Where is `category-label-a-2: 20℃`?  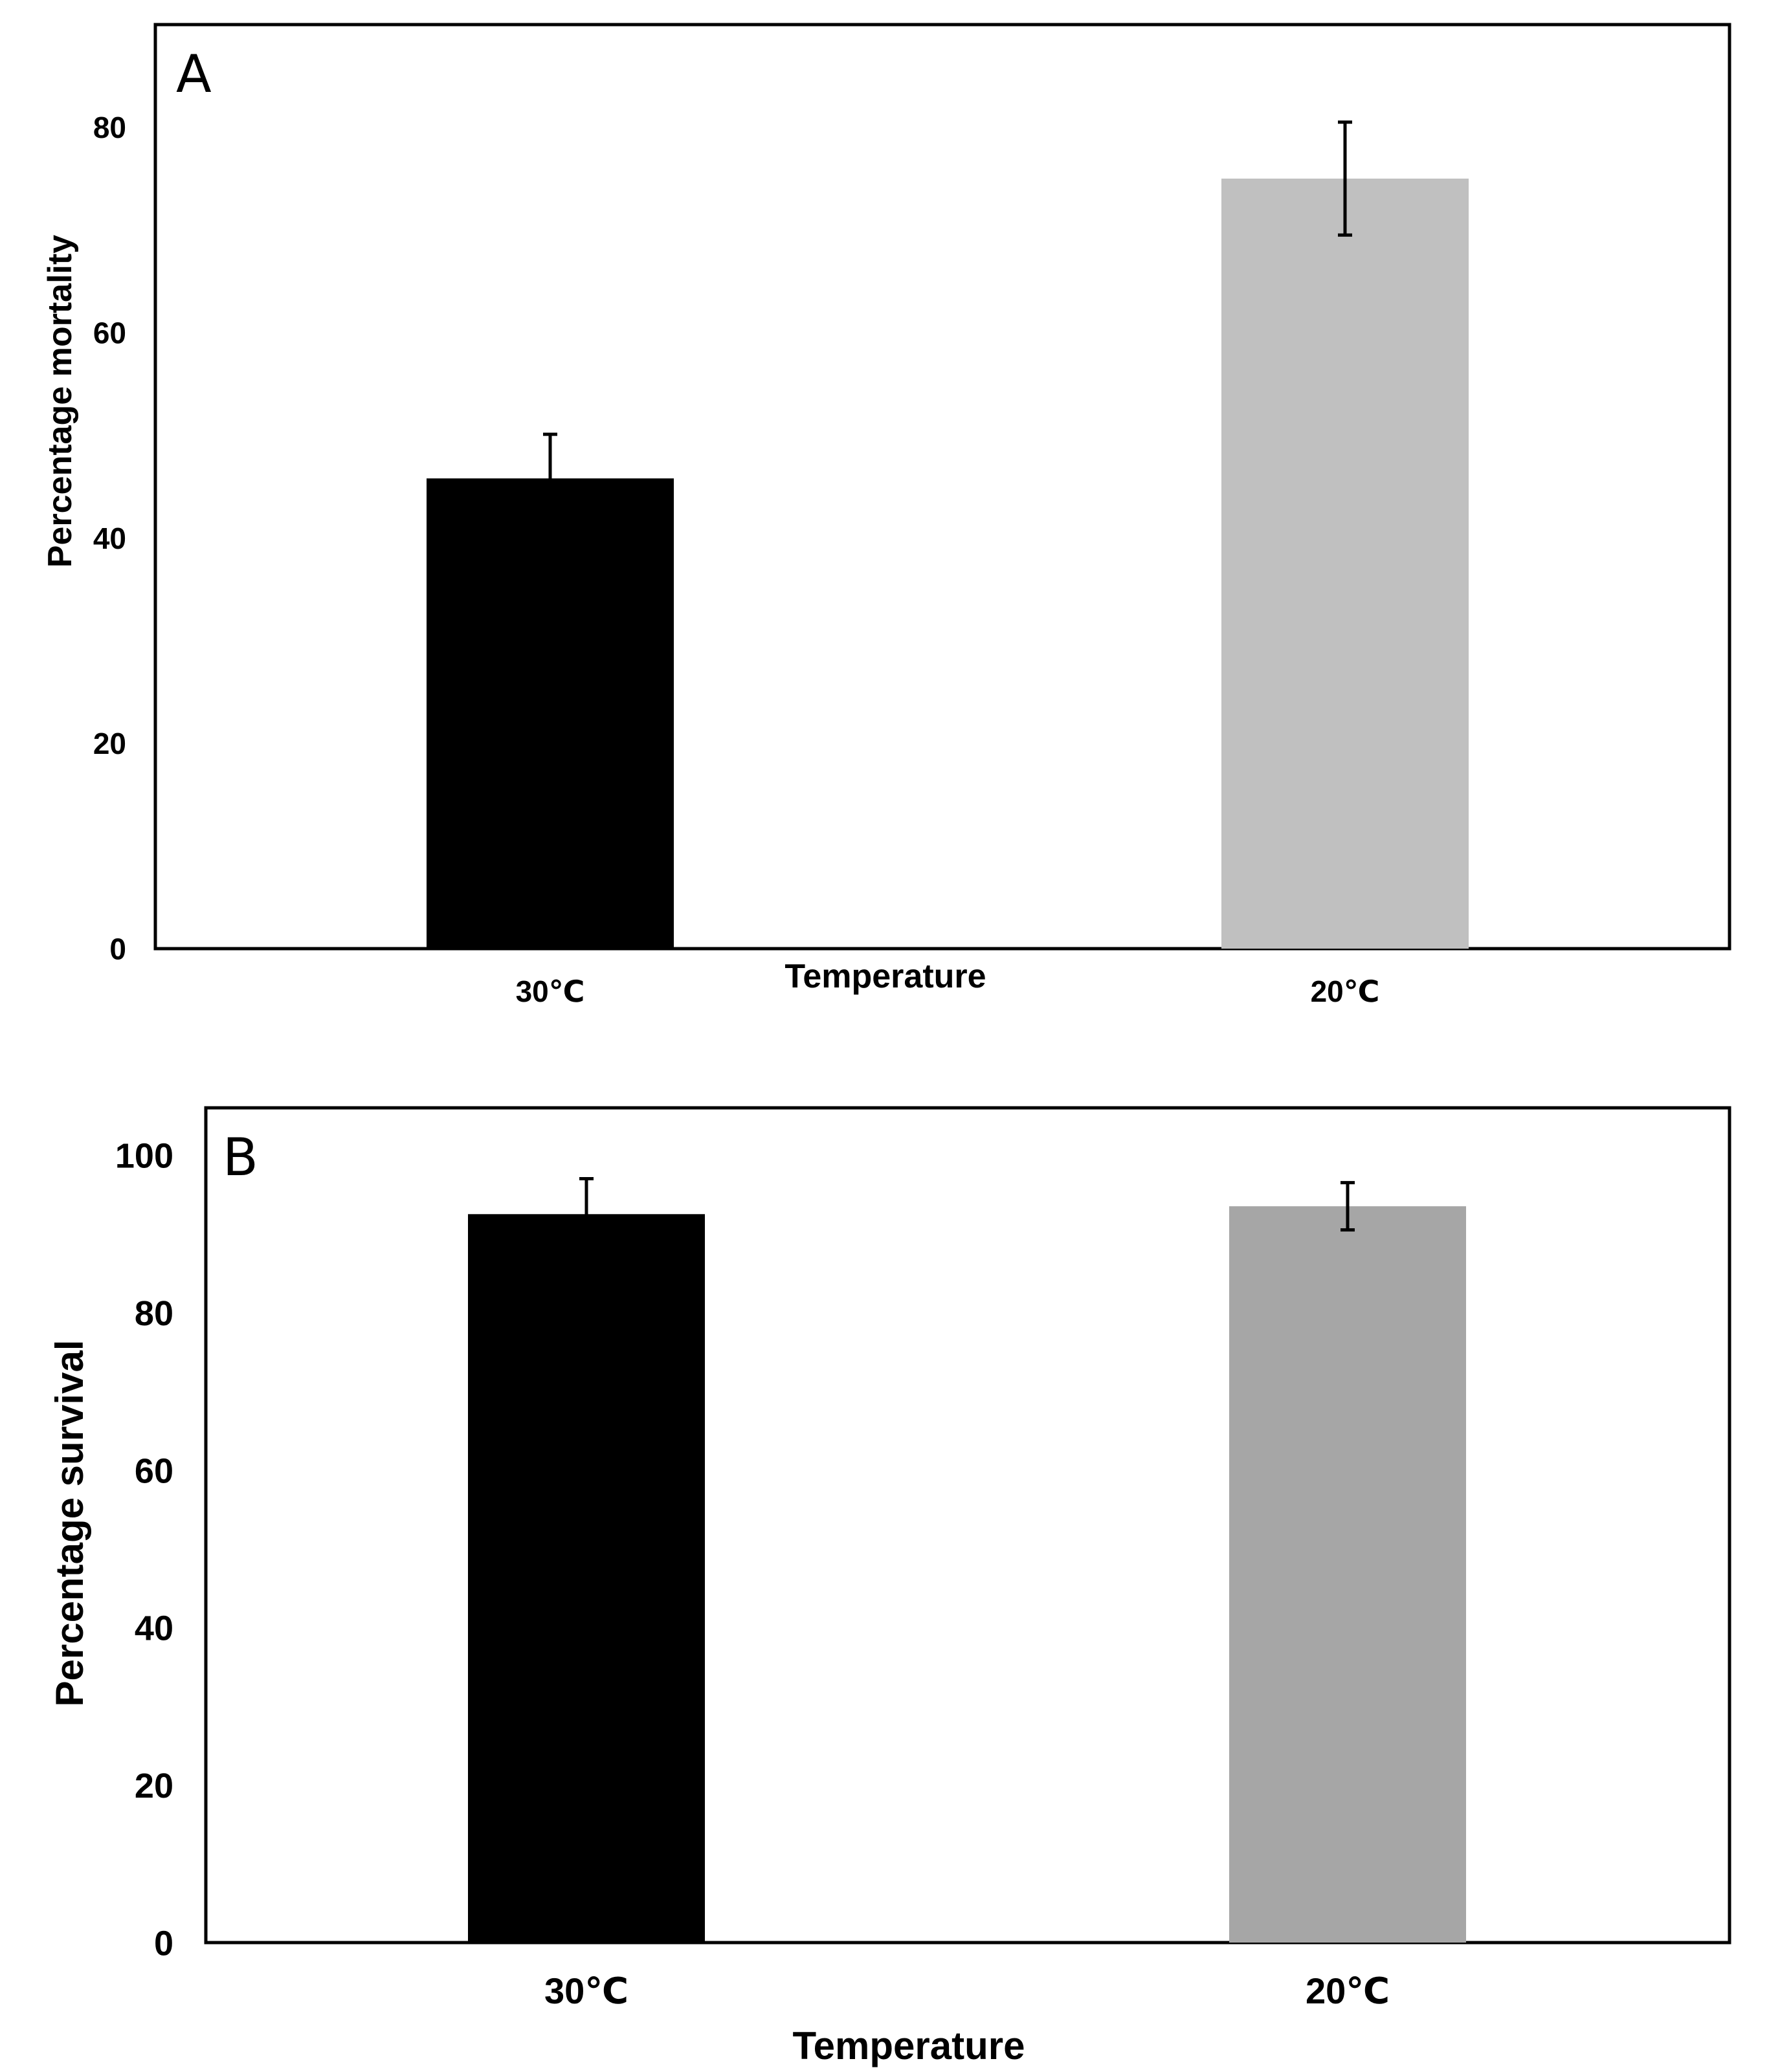
category-label-a-2: 20℃ is located at coordinates (1345, 991).